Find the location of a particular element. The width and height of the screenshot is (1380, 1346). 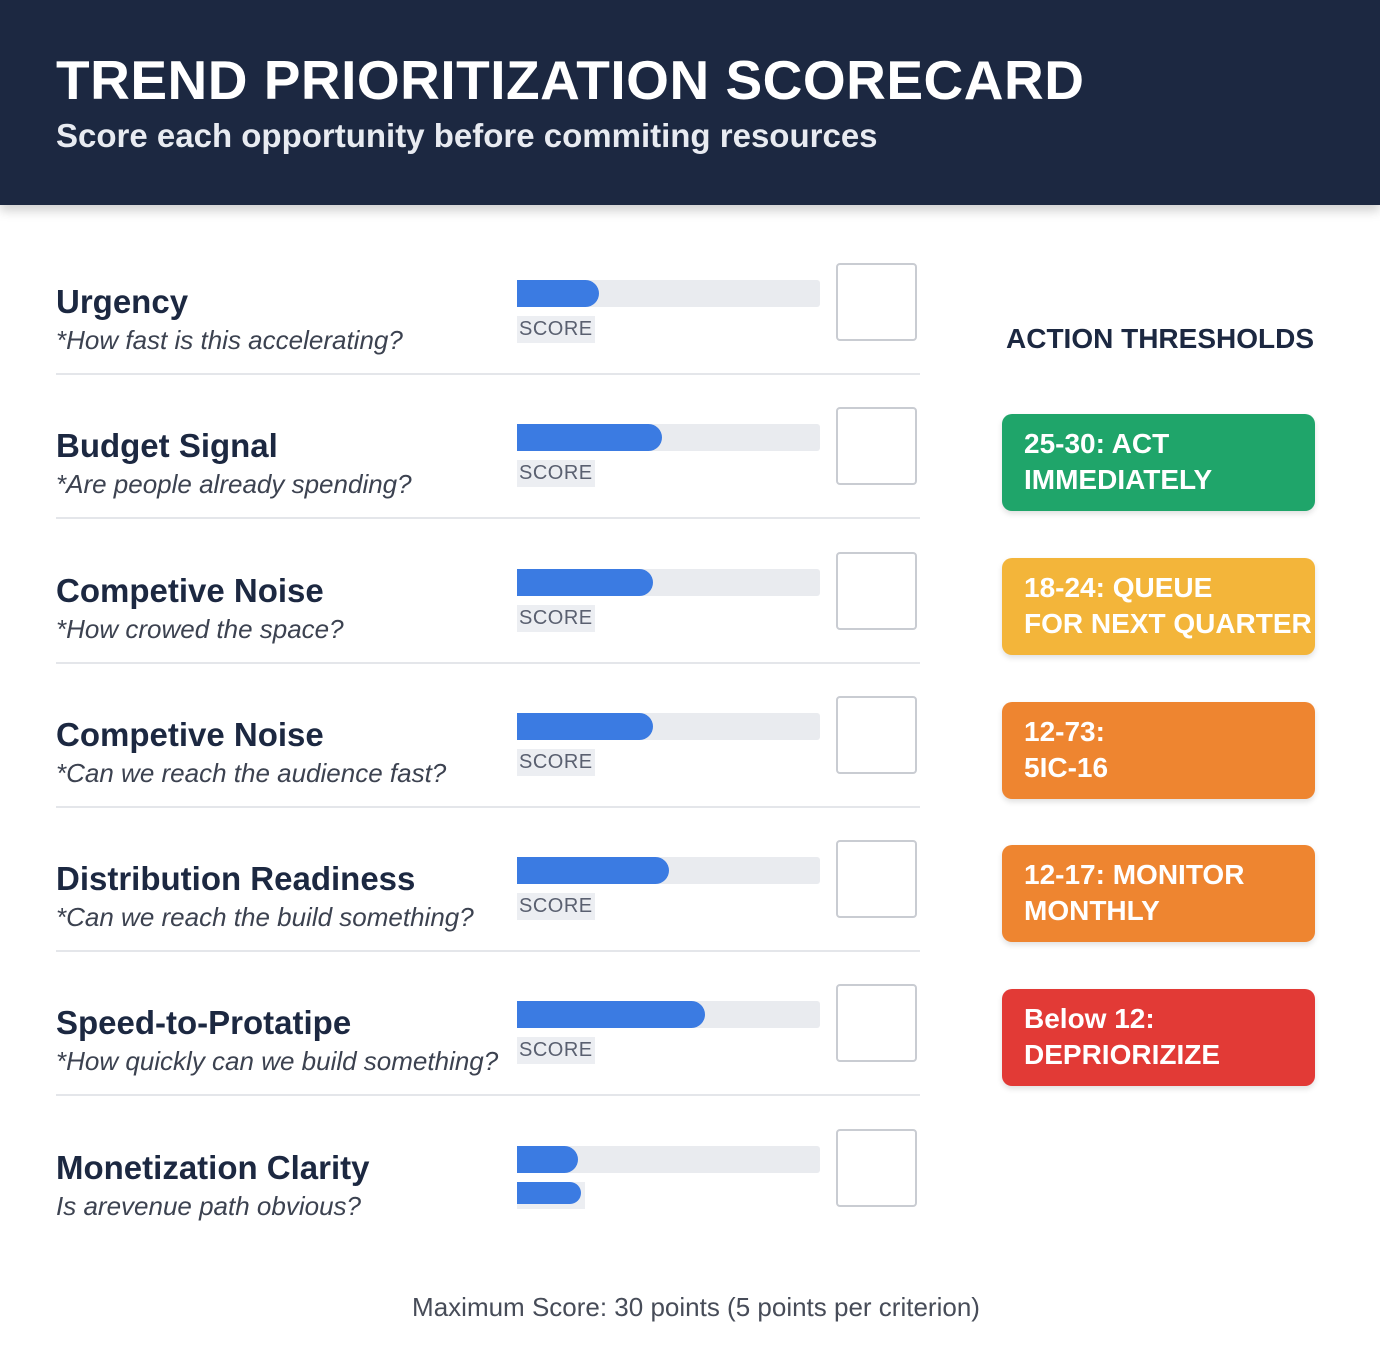

criterion-question: *Are people already spending? is located at coordinates (234, 484).